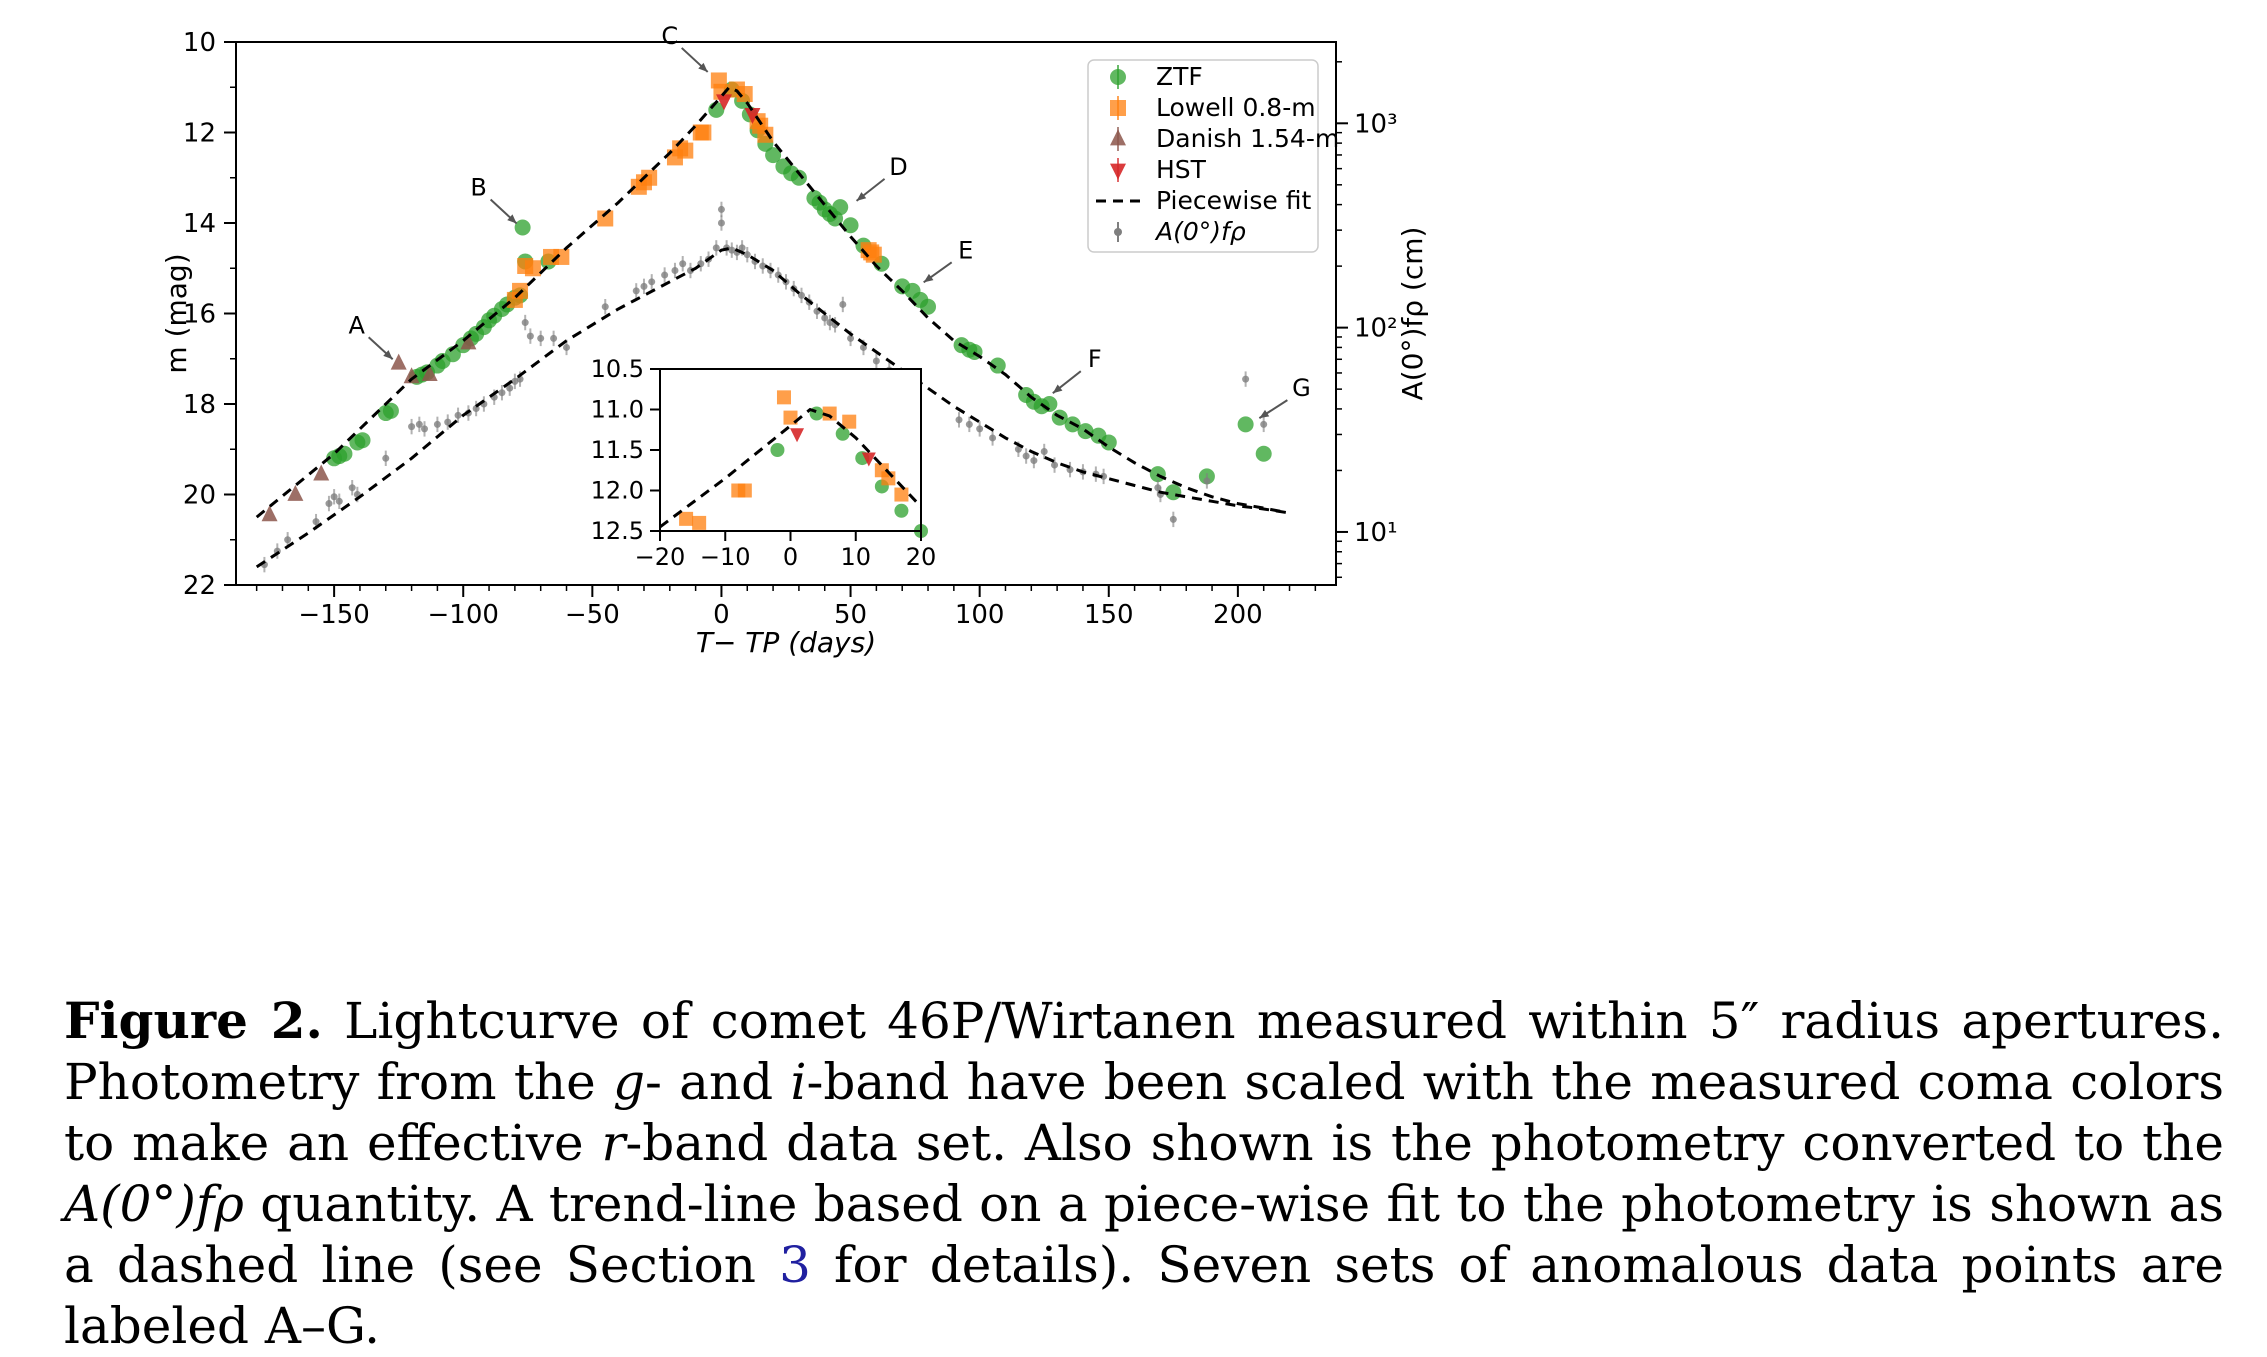 The image size is (2267, 1357). What do you see at coordinates (660, 557) in the screenshot?
I see `inset-x-tick-label: −20` at bounding box center [660, 557].